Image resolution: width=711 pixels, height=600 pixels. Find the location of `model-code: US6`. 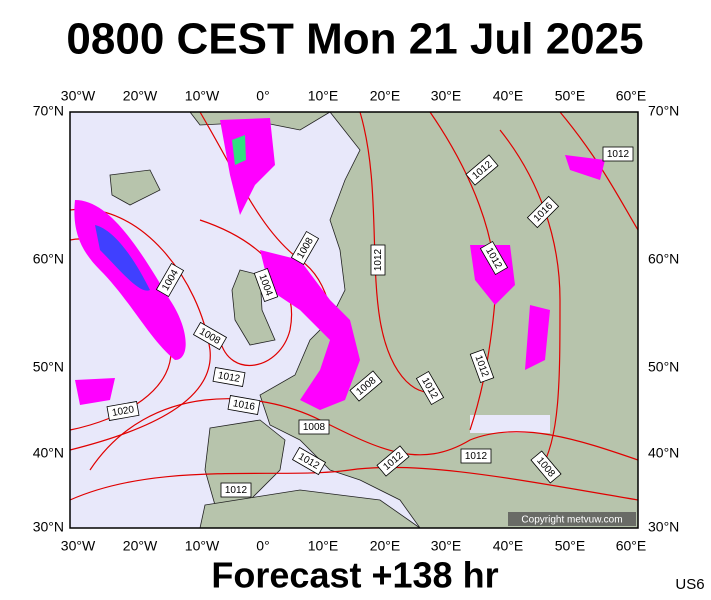

model-code: US6 is located at coordinates (689, 584).